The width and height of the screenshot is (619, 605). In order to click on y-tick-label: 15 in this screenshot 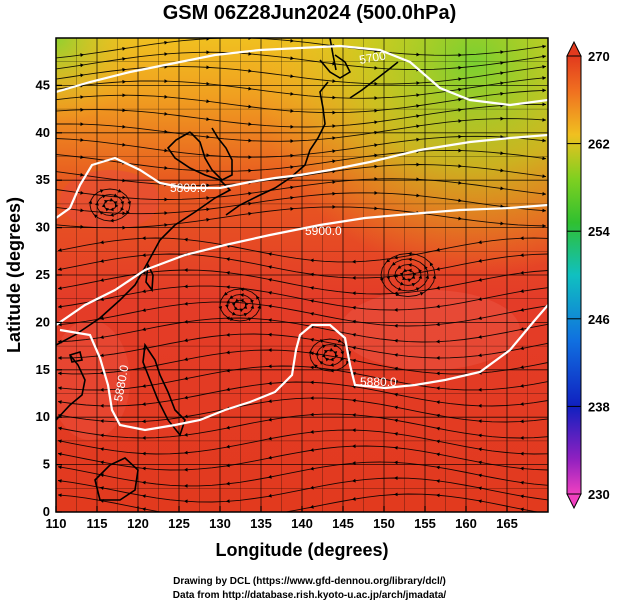, I will do `click(43, 369)`.